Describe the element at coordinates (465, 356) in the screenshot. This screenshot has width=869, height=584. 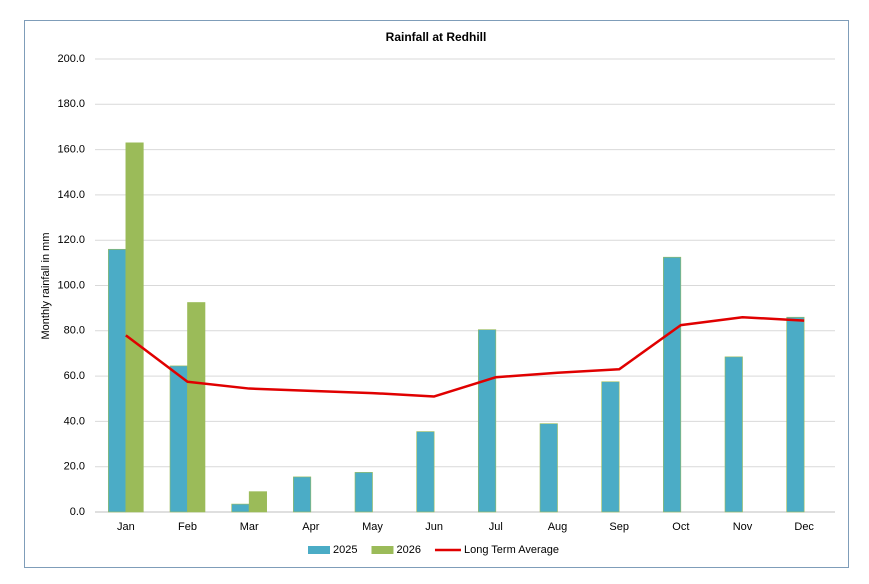
I see `line` at that location.